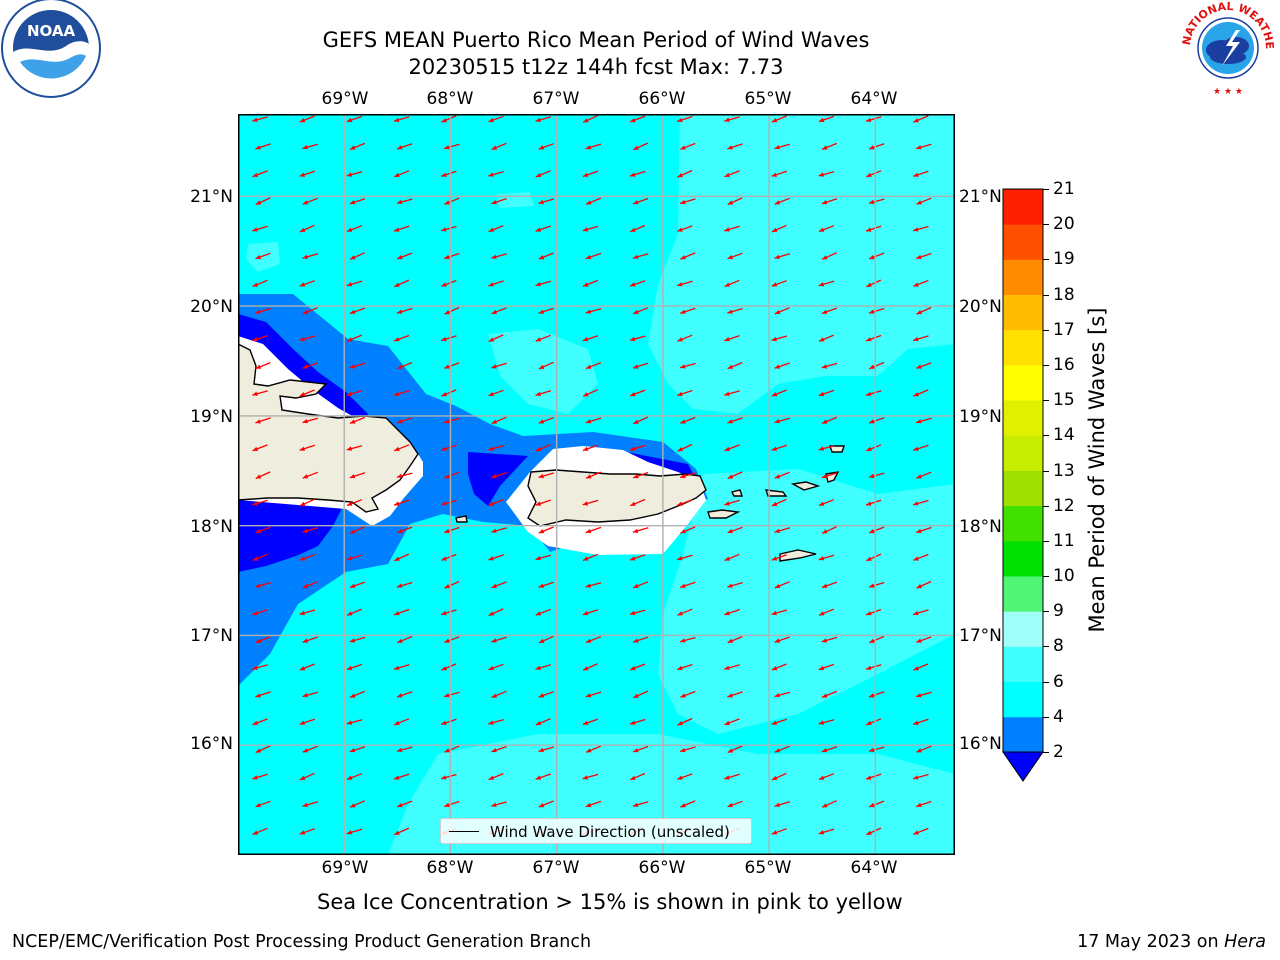 The height and width of the screenshot is (960, 1280). I want to click on noaa-logo: NOAA, so click(51, 49).